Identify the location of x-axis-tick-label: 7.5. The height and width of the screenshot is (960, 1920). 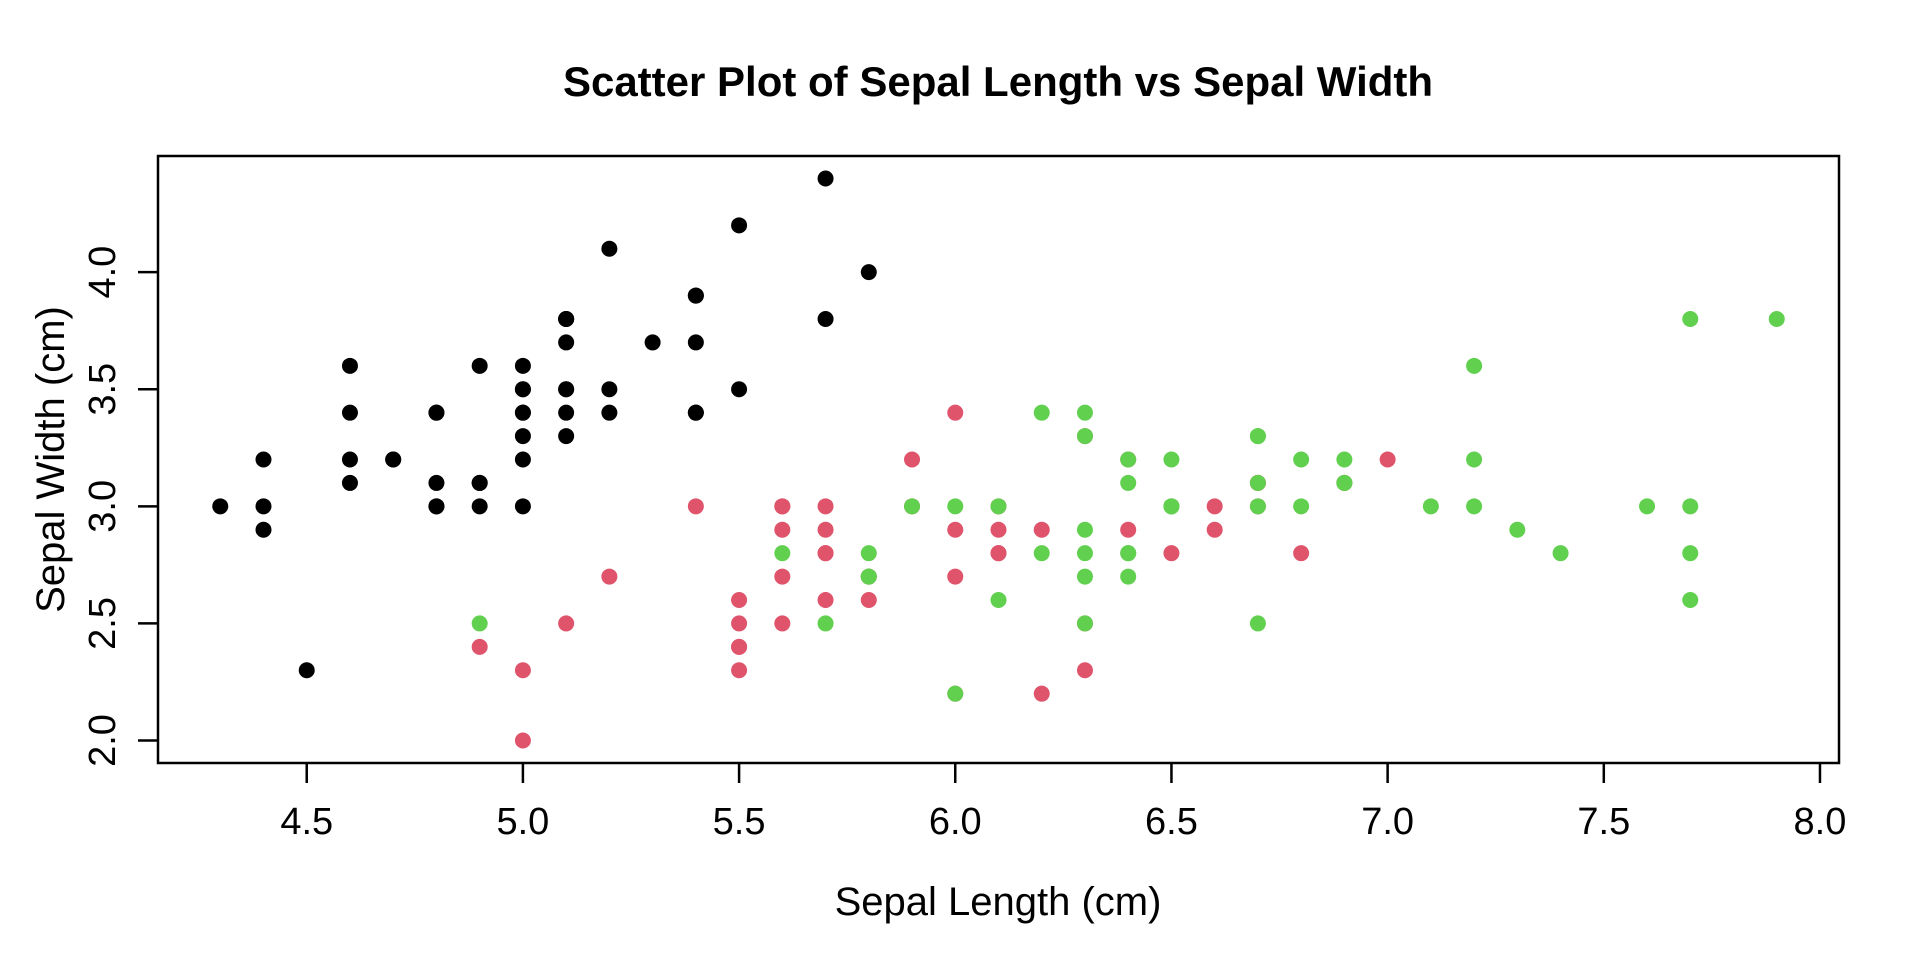
(1603, 822).